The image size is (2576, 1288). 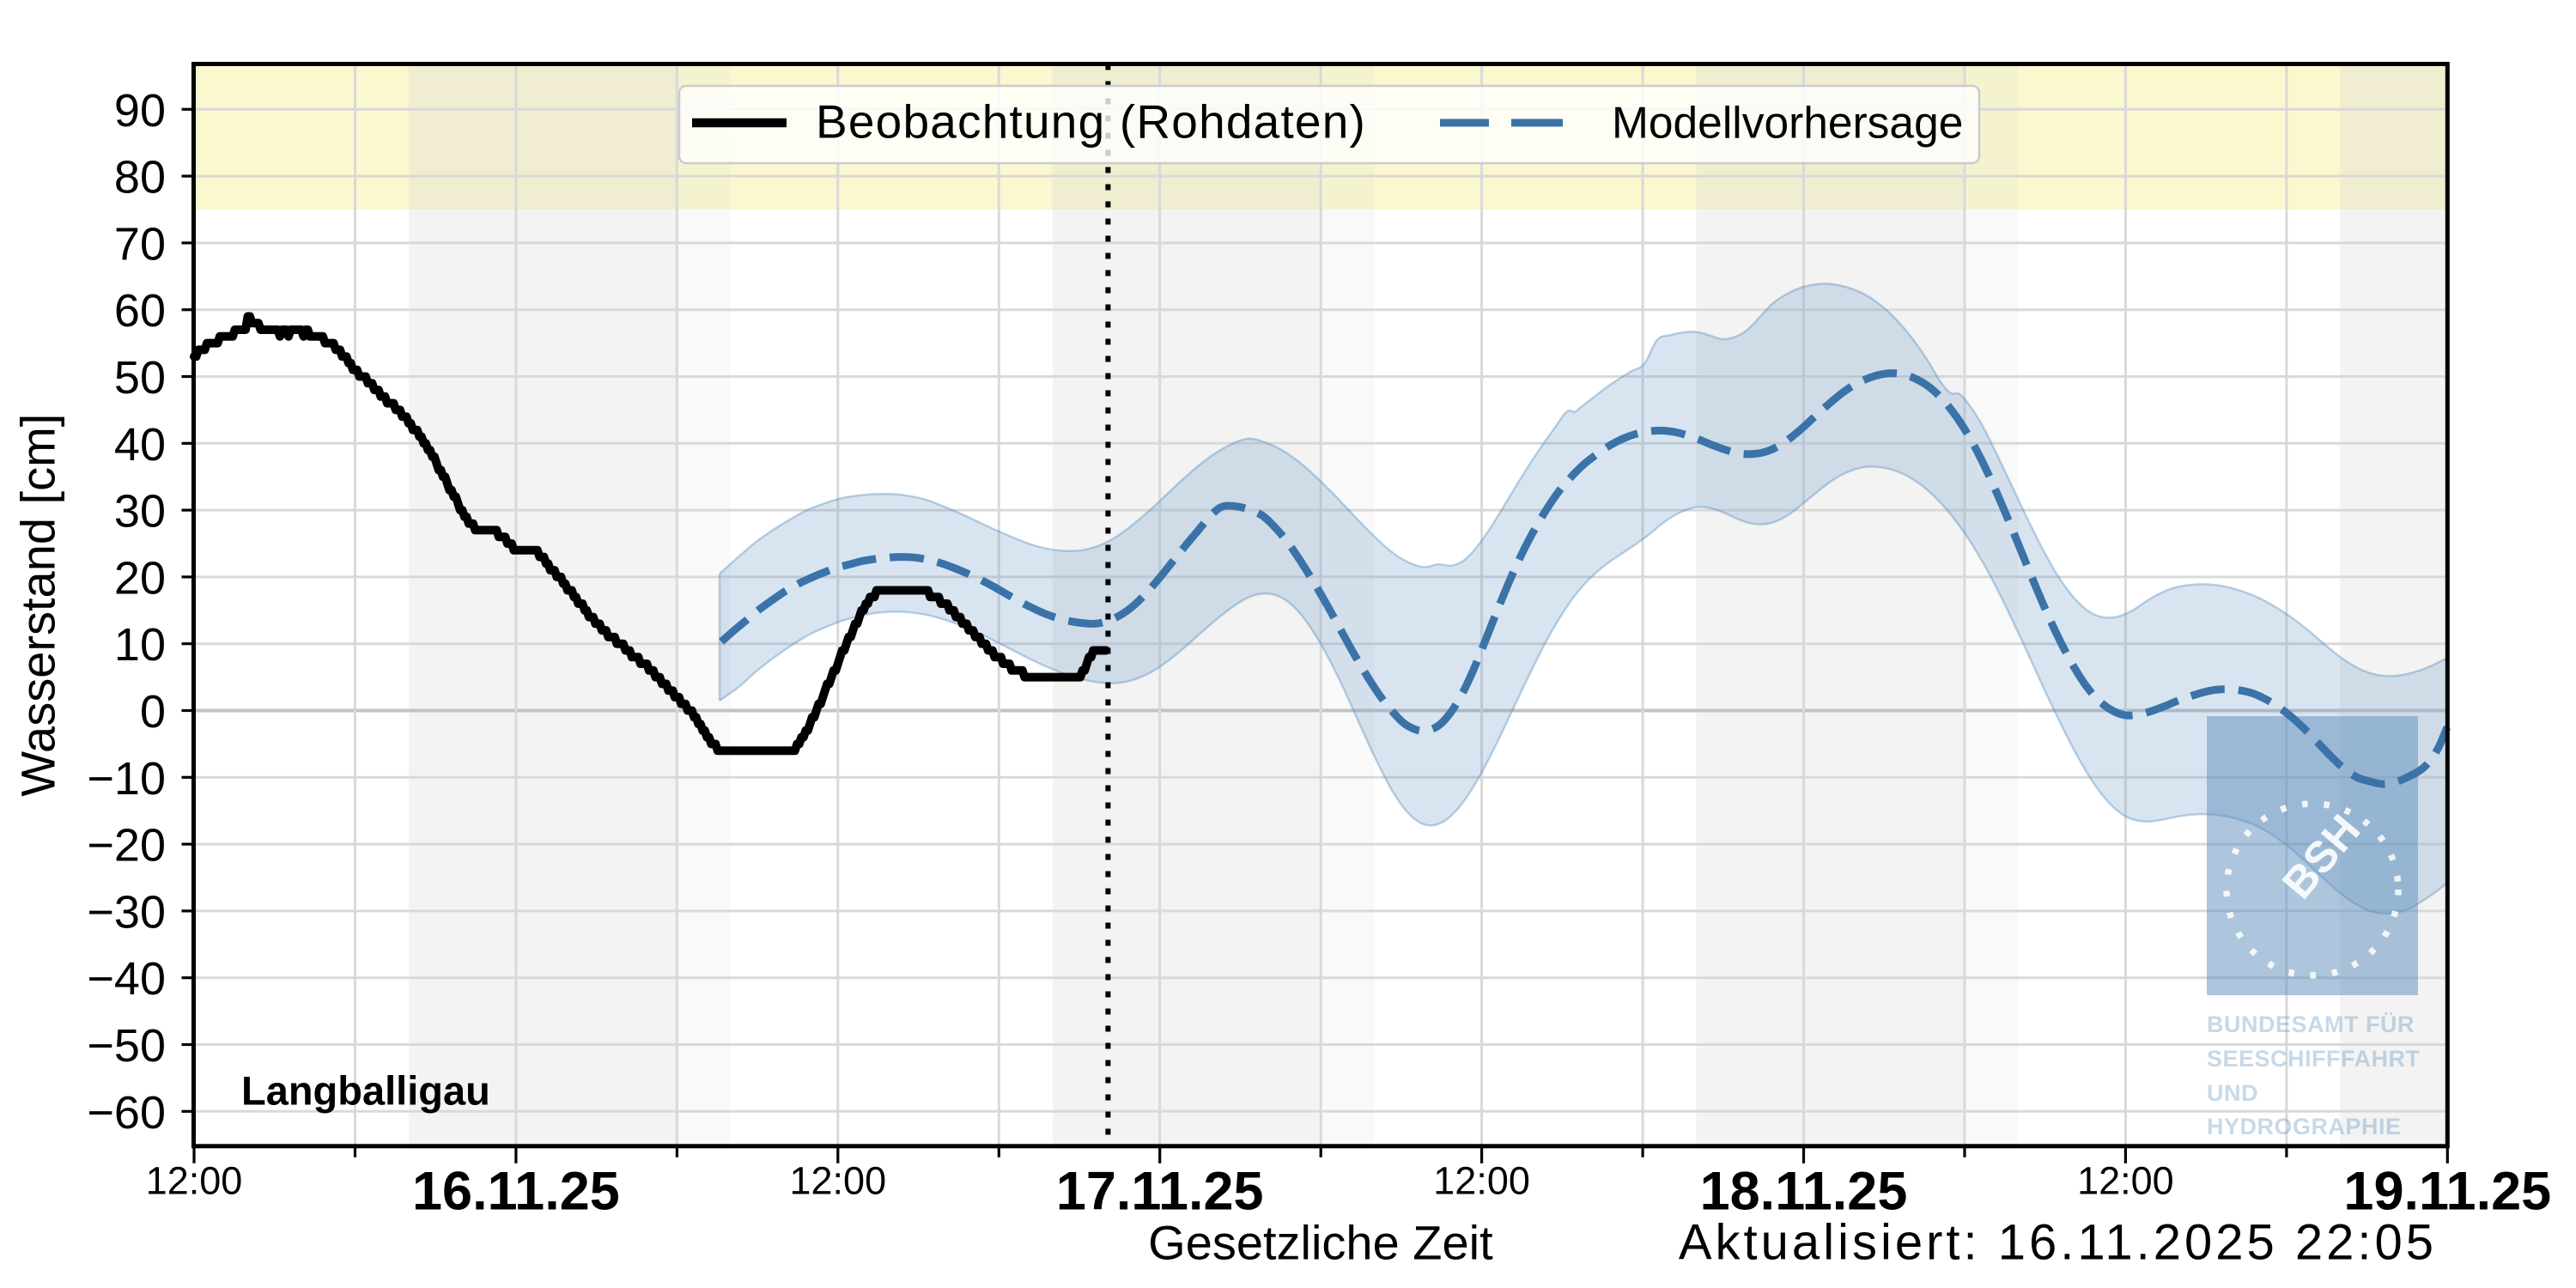 What do you see at coordinates (2314, 1059) in the screenshot?
I see `svg-text: SEESCHIFFFAHRT` at bounding box center [2314, 1059].